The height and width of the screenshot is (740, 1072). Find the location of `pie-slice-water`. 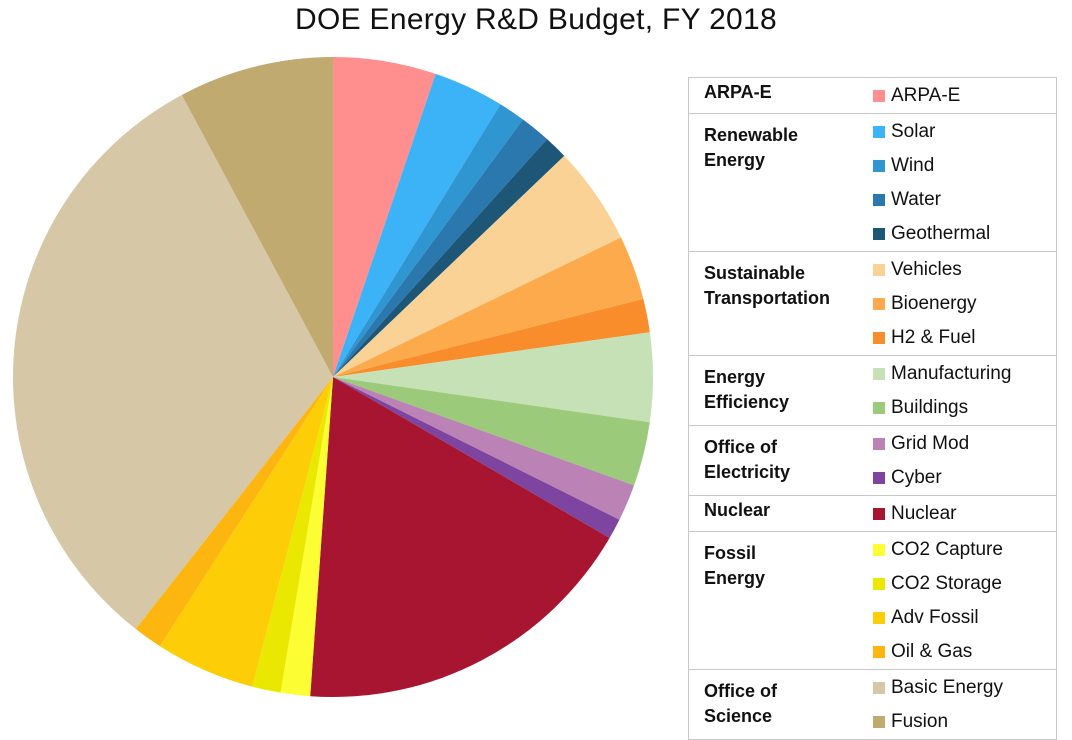

pie-slice-water is located at coordinates (440, 248).